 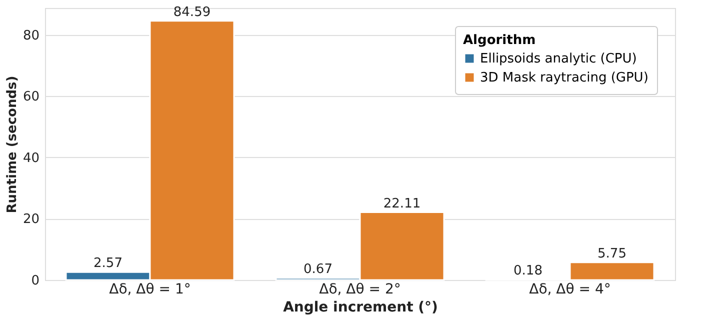 I want to click on legend-label: 3D Mask raytracing (GPU), so click(x=564, y=78).